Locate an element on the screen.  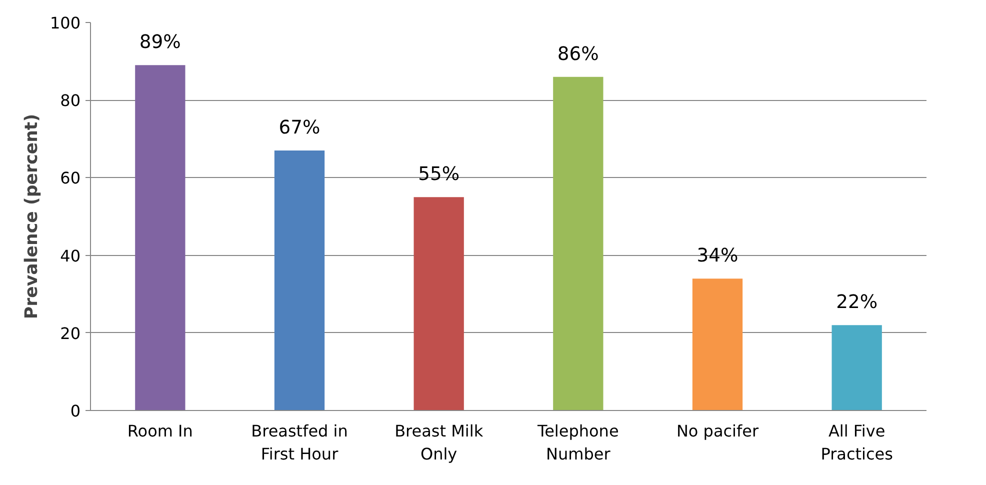
data-label: 55% is located at coordinates (439, 175).